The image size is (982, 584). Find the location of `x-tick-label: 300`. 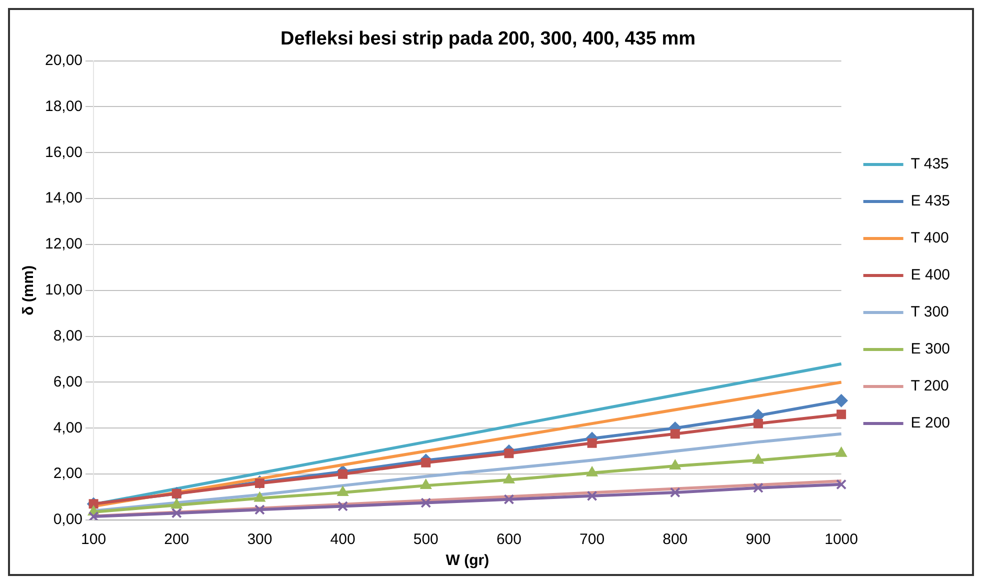

x-tick-label: 300 is located at coordinates (259, 539).